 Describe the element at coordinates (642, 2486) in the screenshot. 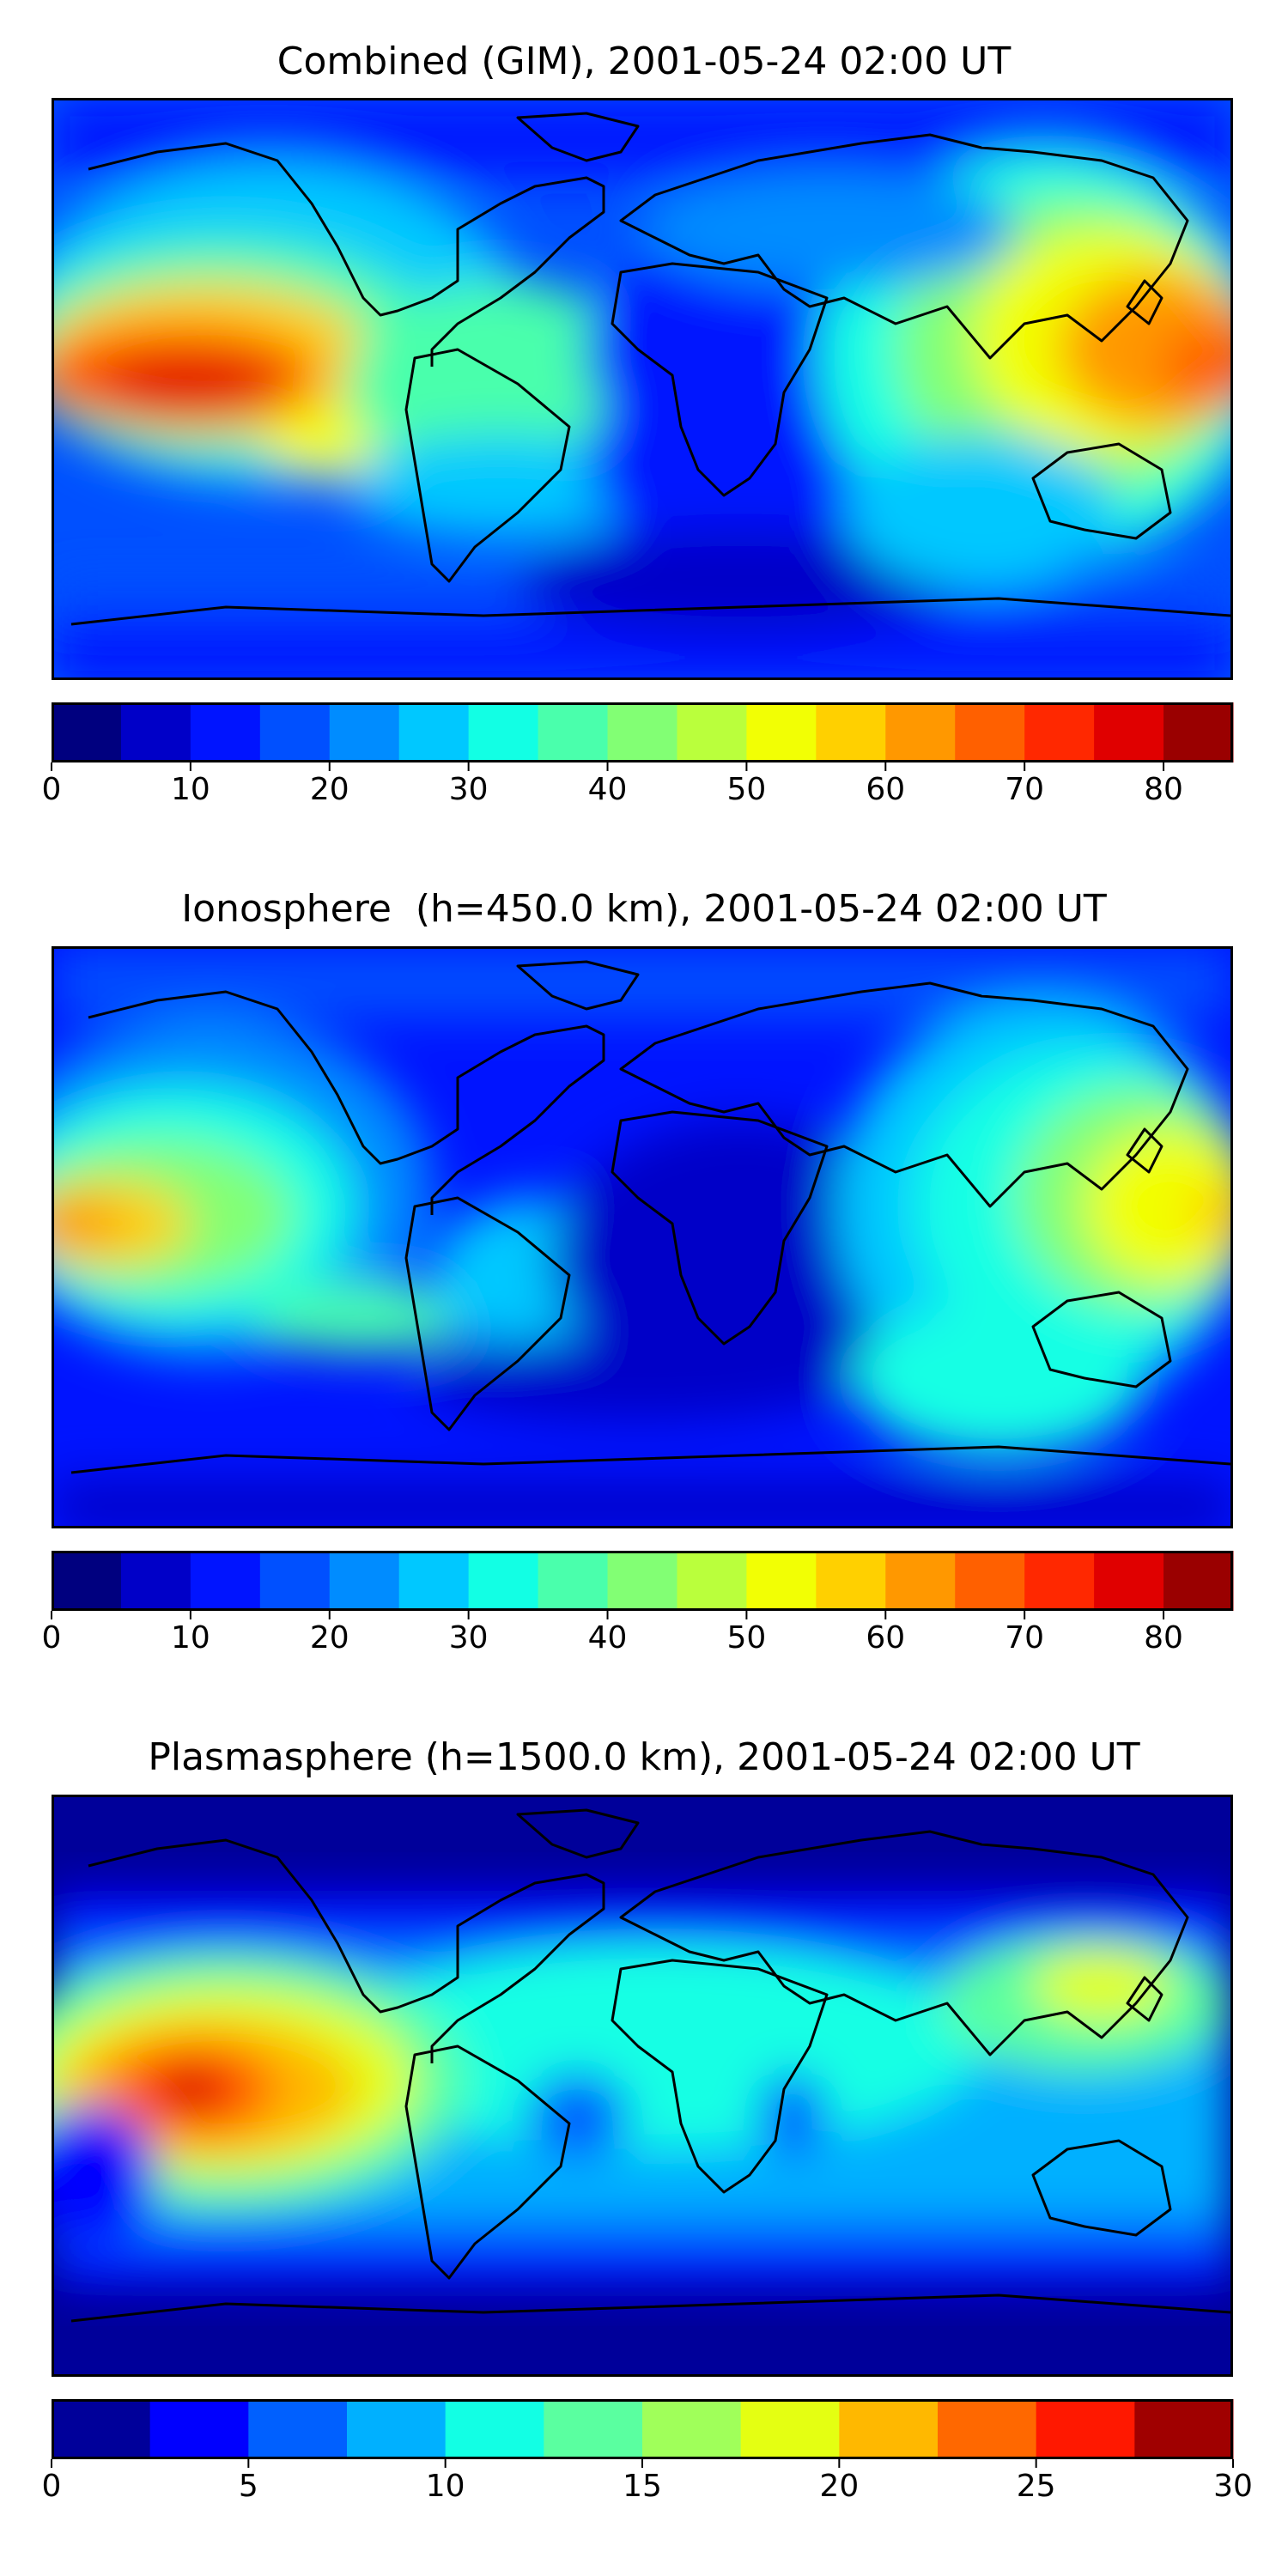

I see `colorbar-tick-label: 15` at that location.